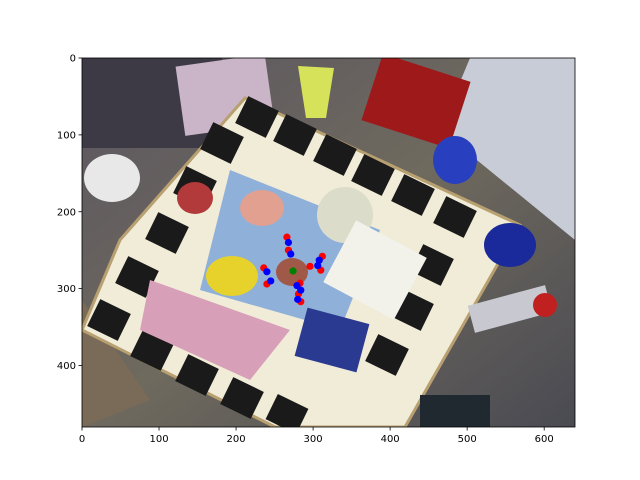  Describe the element at coordinates (66, 289) in the screenshot. I see `y-tick-label: 300` at that location.